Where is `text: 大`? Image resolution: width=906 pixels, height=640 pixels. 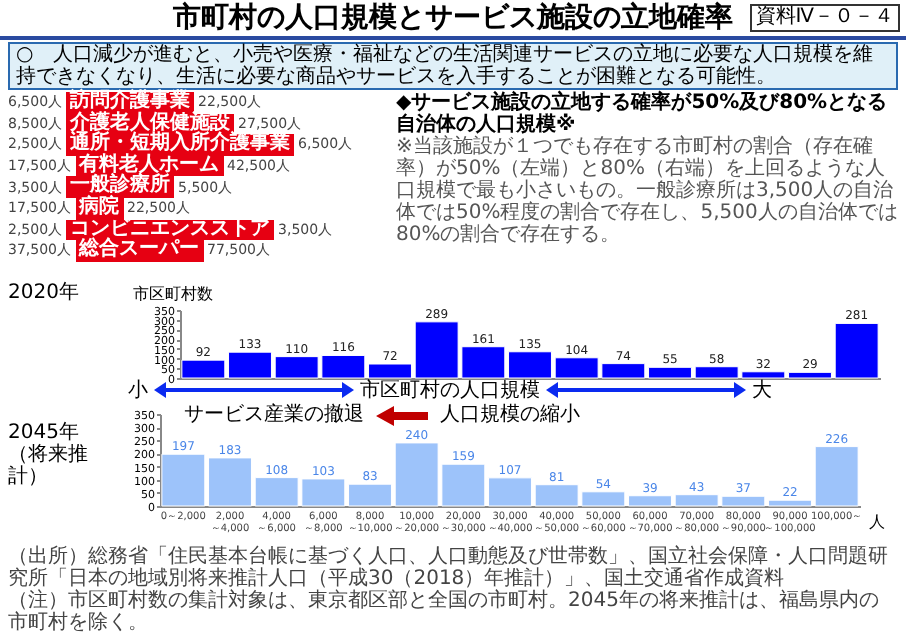
text: 大 is located at coordinates (762, 390).